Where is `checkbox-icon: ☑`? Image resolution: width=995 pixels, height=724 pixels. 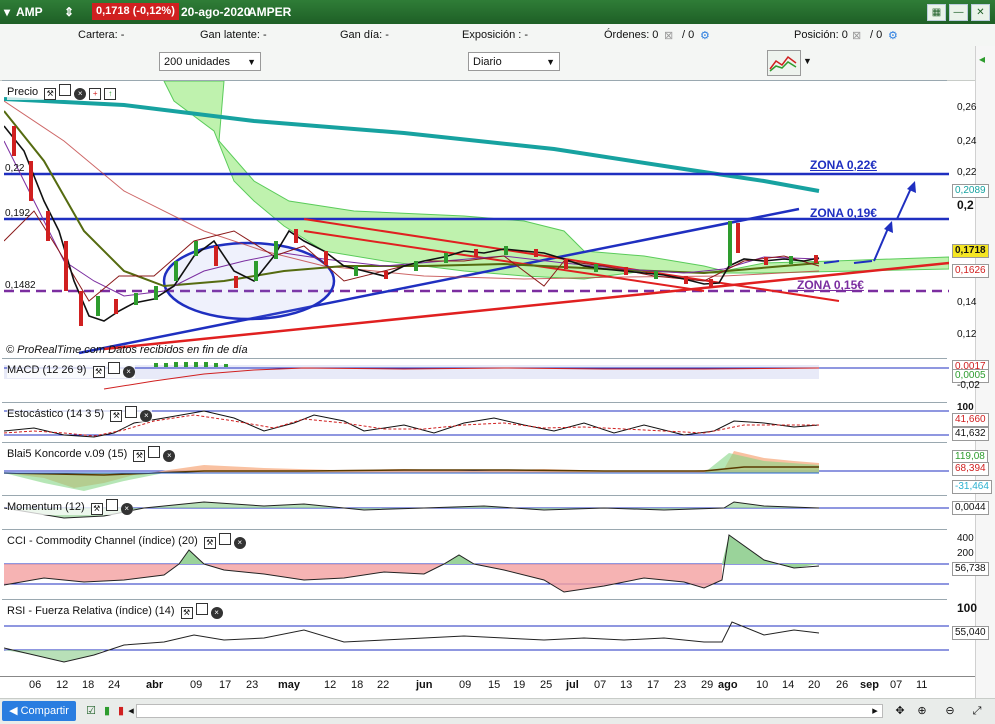
checkbox-icon: ☑ is located at coordinates (91, 711).